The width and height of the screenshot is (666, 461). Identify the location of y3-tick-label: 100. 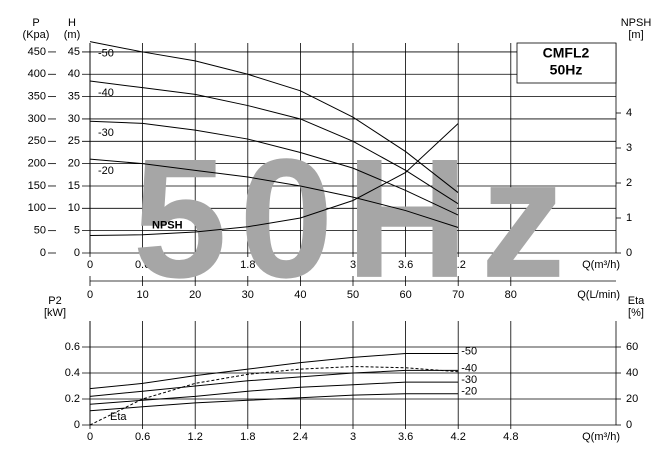
(37, 208).